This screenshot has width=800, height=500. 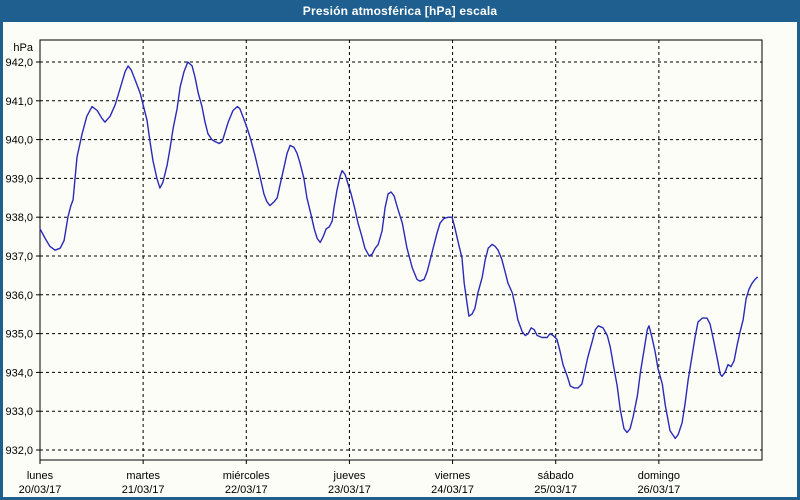 I want to click on x-date-label: 25/03/17, so click(x=555, y=490).